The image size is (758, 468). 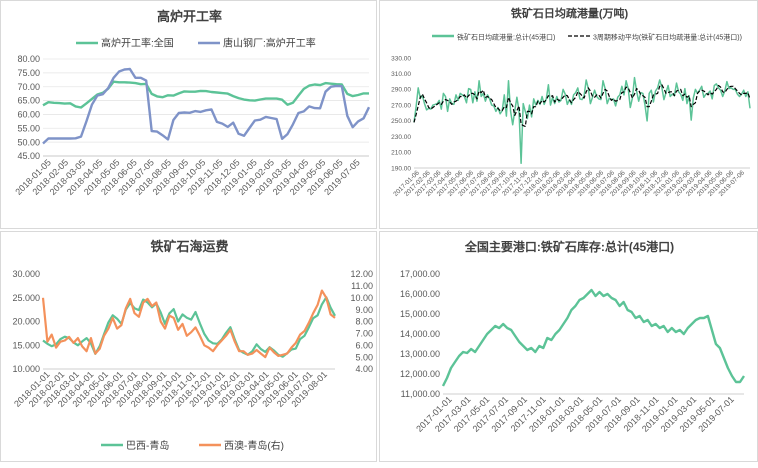 What do you see at coordinates (364, 345) in the screenshot?
I see `y-right-tick-label: 6.00` at bounding box center [364, 345].